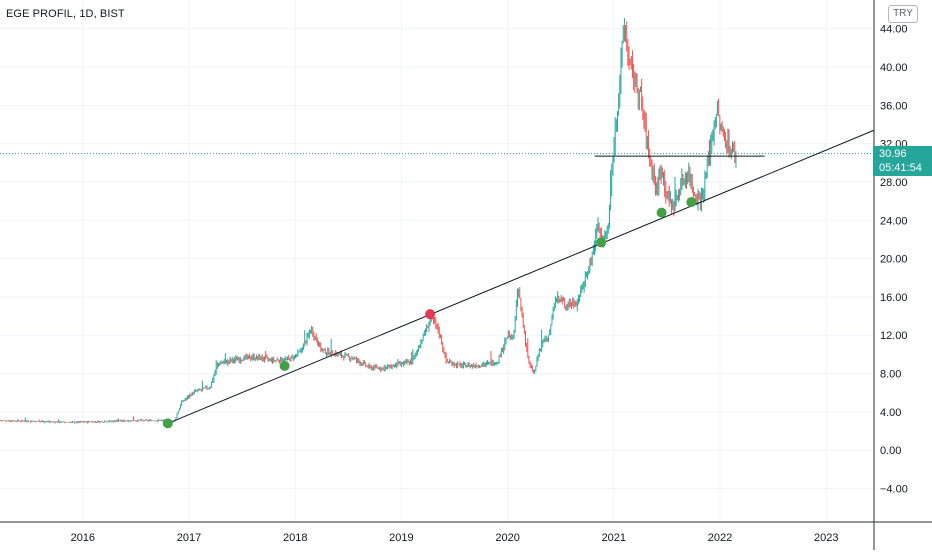 Image resolution: width=932 pixels, height=555 pixels. Describe the element at coordinates (826, 538) in the screenshot. I see `x-tick-label: 2023` at that location.